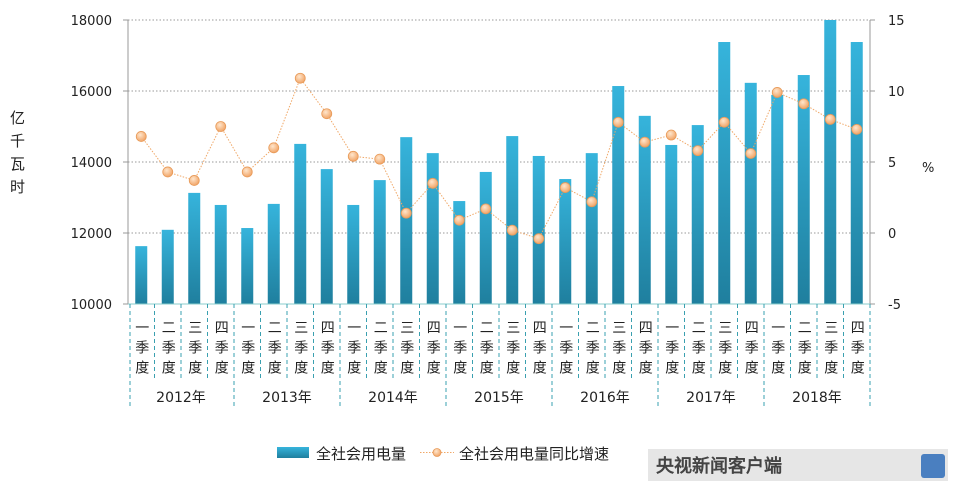  What do you see at coordinates (711, 398) in the screenshot?
I see `year-label: 2017年` at bounding box center [711, 398].